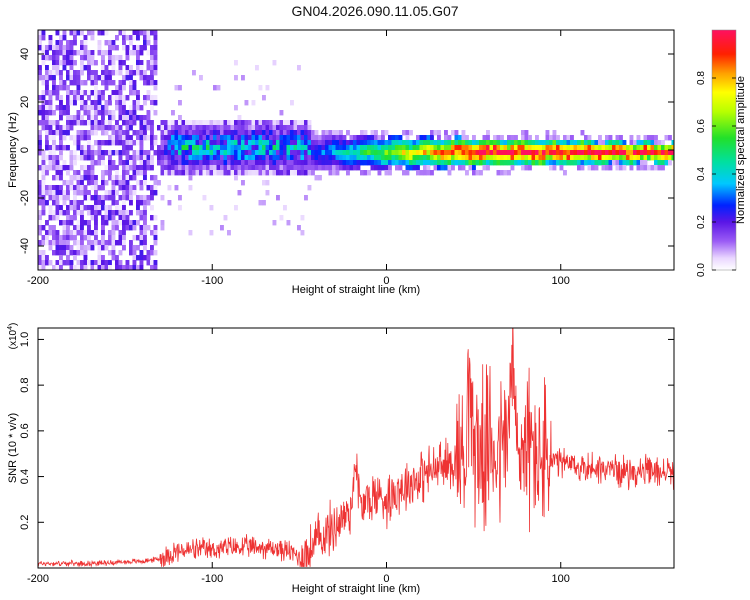 The height and width of the screenshot is (600, 750). I want to click on spectrogram-ytick-label: -40, so click(25, 246).